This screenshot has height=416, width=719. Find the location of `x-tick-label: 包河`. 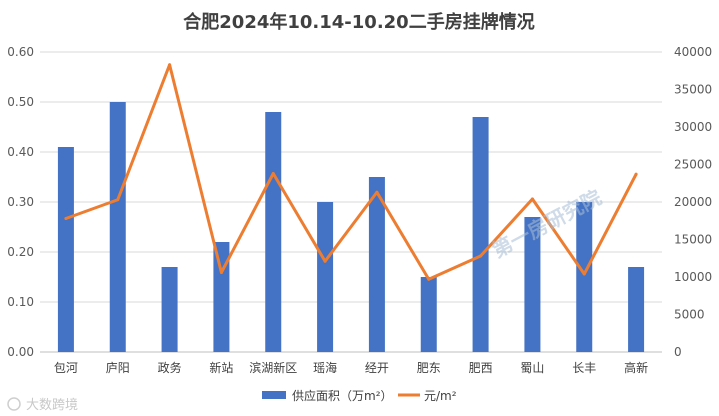

x-tick-label: 包河 is located at coordinates (66, 368).